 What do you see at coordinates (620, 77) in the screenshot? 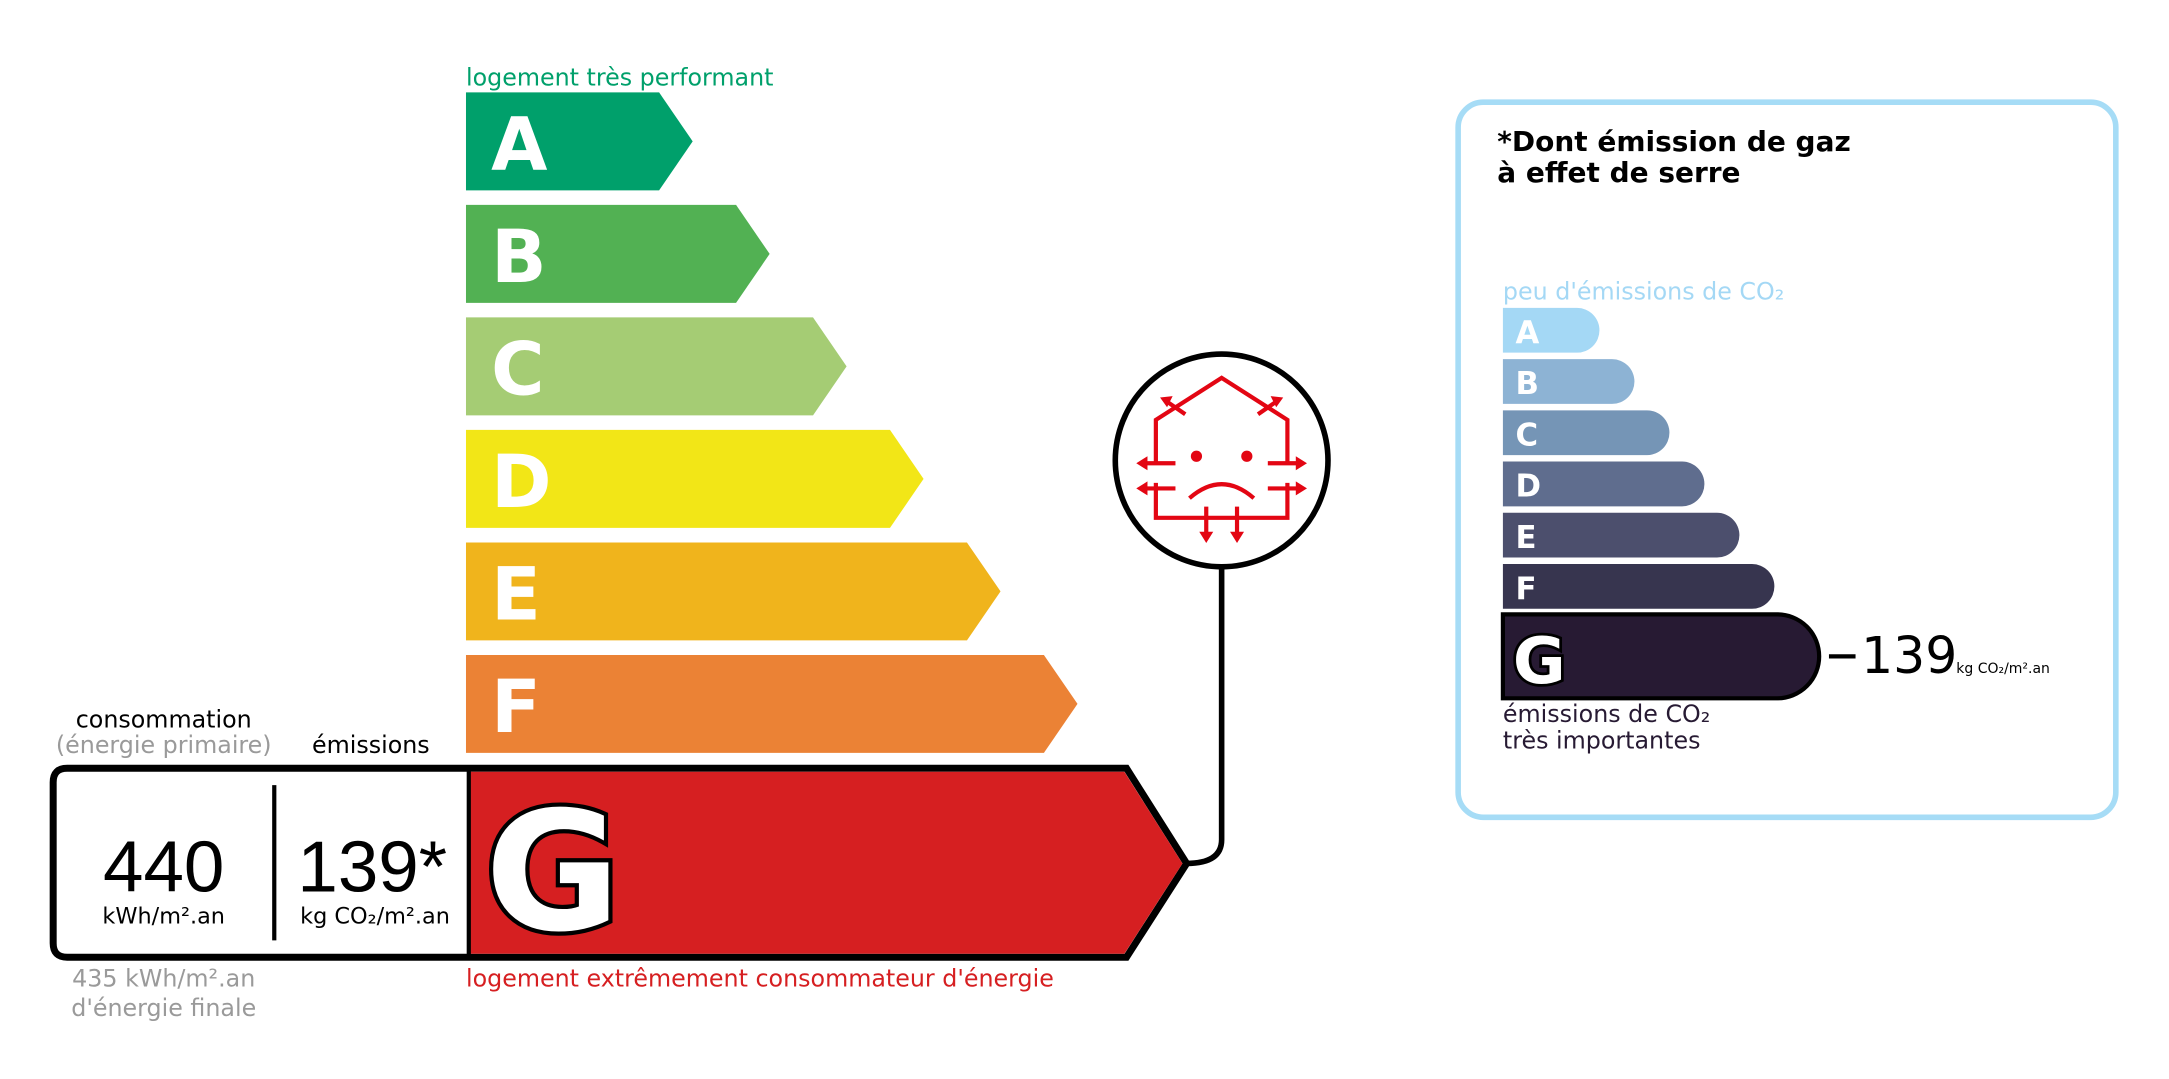
I see `dpe-top-label: logement très performant` at bounding box center [620, 77].